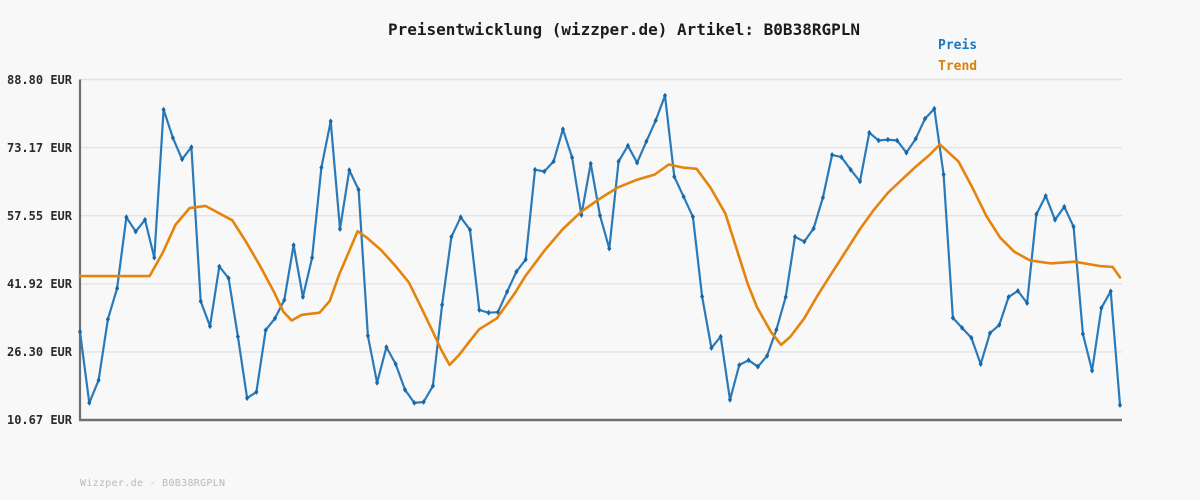  Describe the element at coordinates (39, 284) in the screenshot. I see `y-axis-tick-label: 41.92 EUR` at that location.